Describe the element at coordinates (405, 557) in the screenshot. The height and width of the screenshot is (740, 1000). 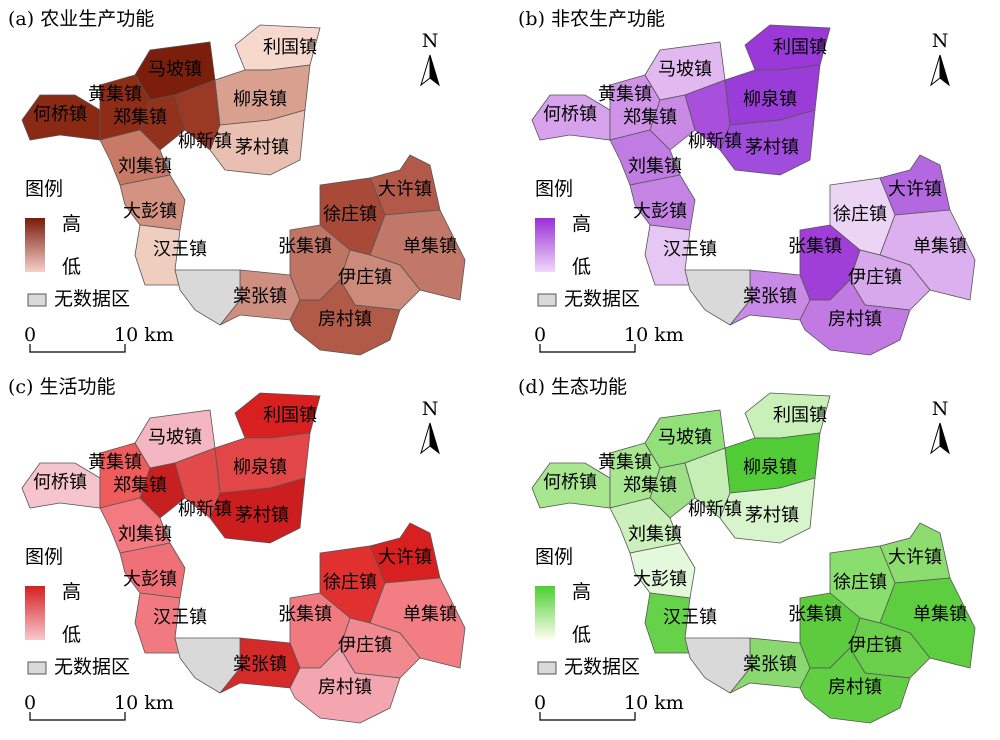
I see `town-label: 大许镇` at that location.